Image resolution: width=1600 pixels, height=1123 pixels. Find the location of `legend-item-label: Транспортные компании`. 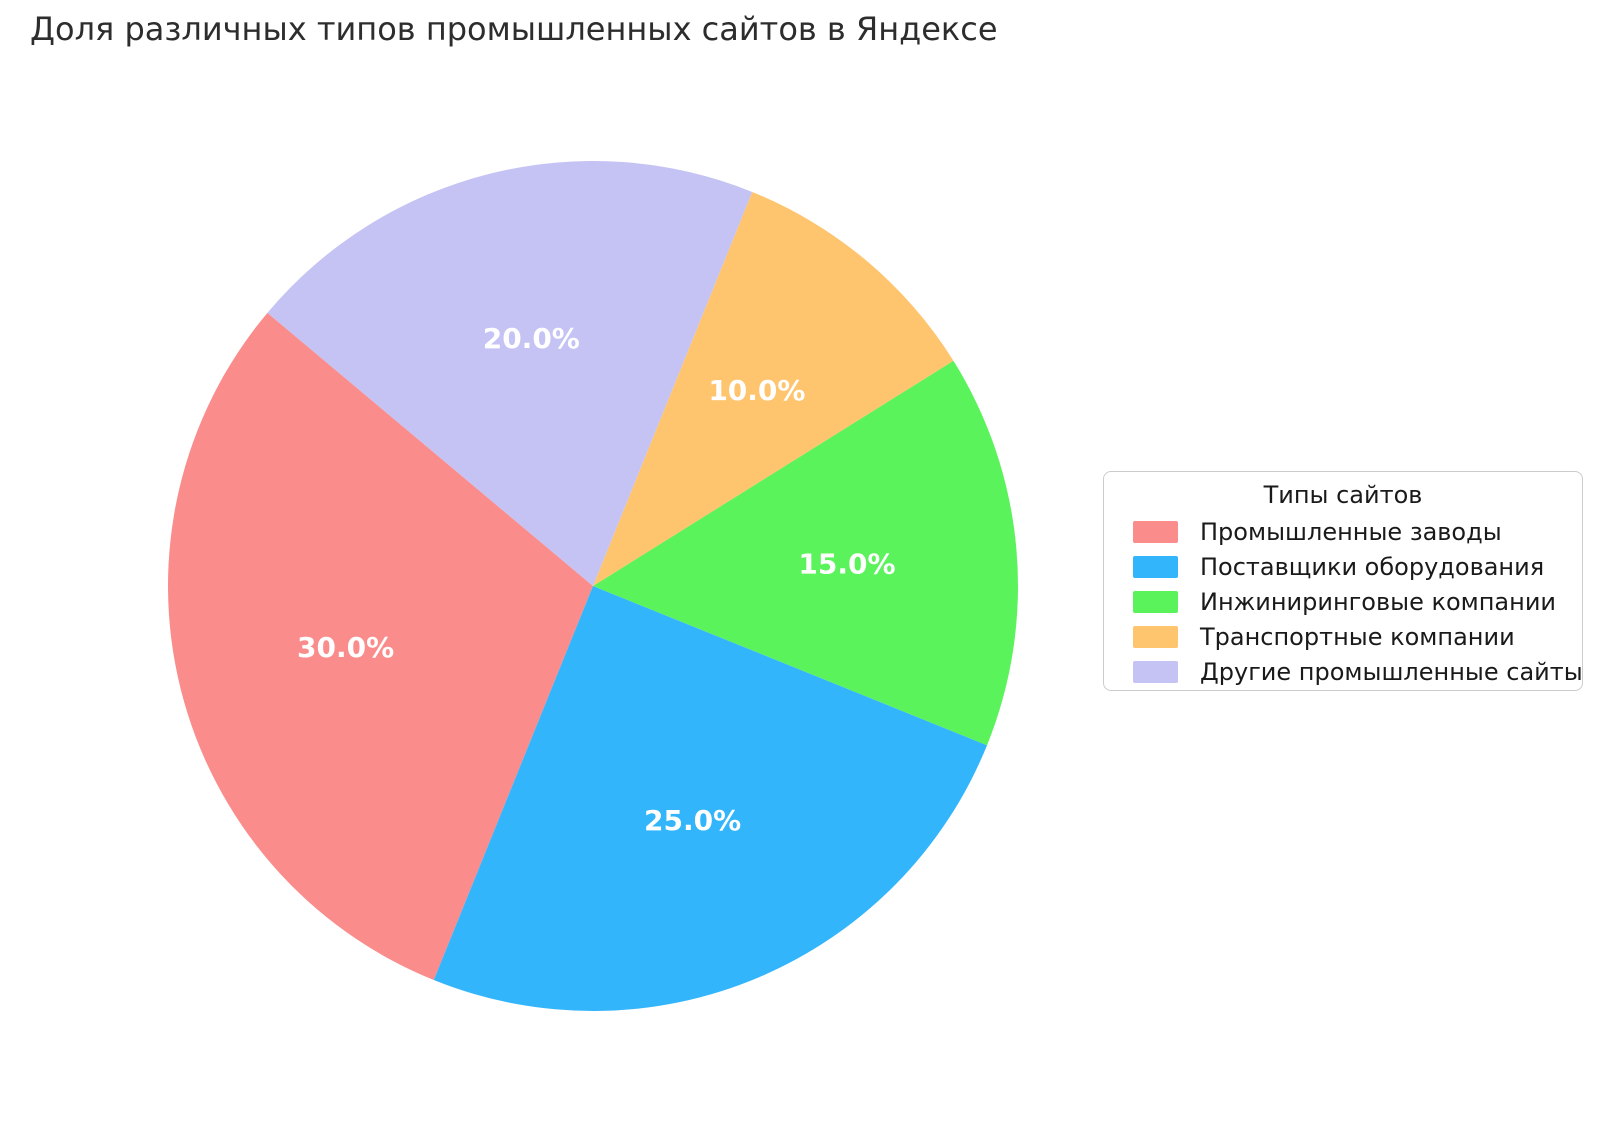

legend-item-label: Транспортные компании is located at coordinates (1357, 636).